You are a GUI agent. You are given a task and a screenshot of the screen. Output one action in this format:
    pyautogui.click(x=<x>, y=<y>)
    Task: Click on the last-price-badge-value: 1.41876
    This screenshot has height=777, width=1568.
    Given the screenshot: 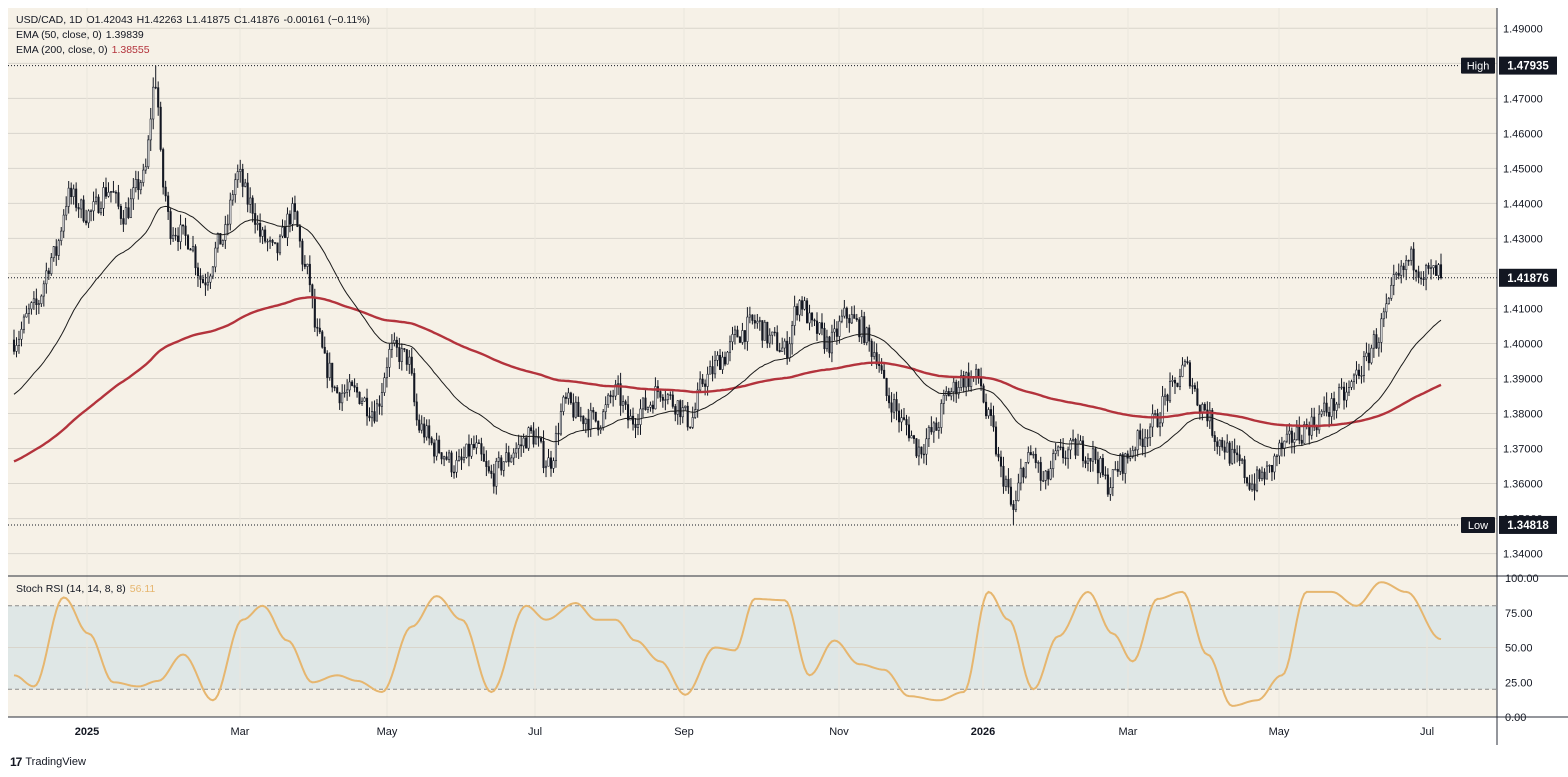 What is the action you would take?
    pyautogui.click(x=1528, y=279)
    